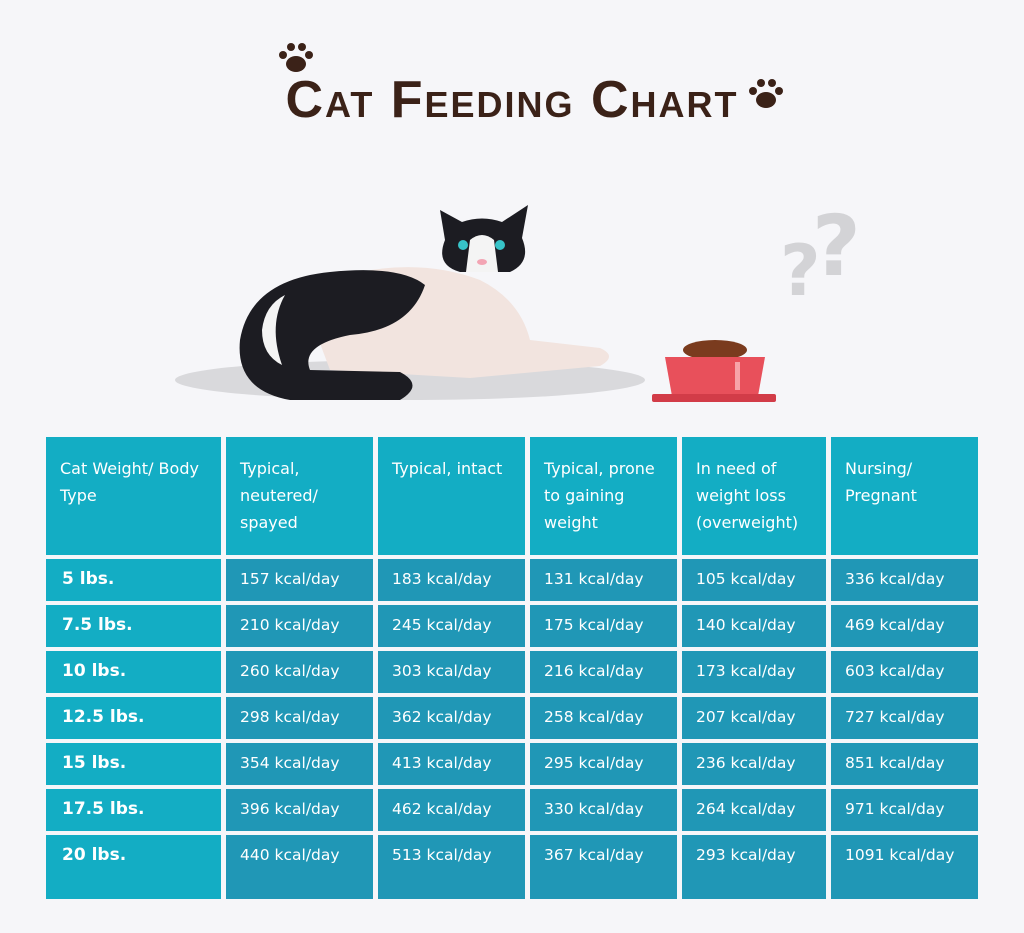 The height and width of the screenshot is (933, 1024). What do you see at coordinates (714, 371) in the screenshot?
I see `bowl` at bounding box center [714, 371].